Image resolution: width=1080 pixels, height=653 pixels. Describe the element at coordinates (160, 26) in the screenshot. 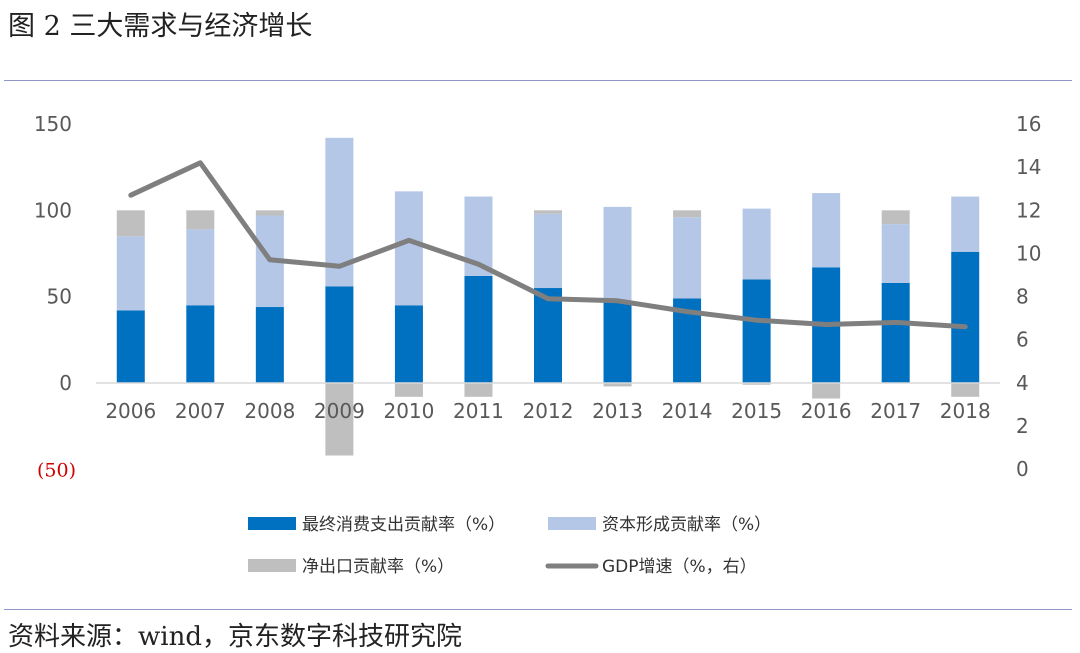

I see `figure-title: 图 2 三大需求与经济增长` at that location.